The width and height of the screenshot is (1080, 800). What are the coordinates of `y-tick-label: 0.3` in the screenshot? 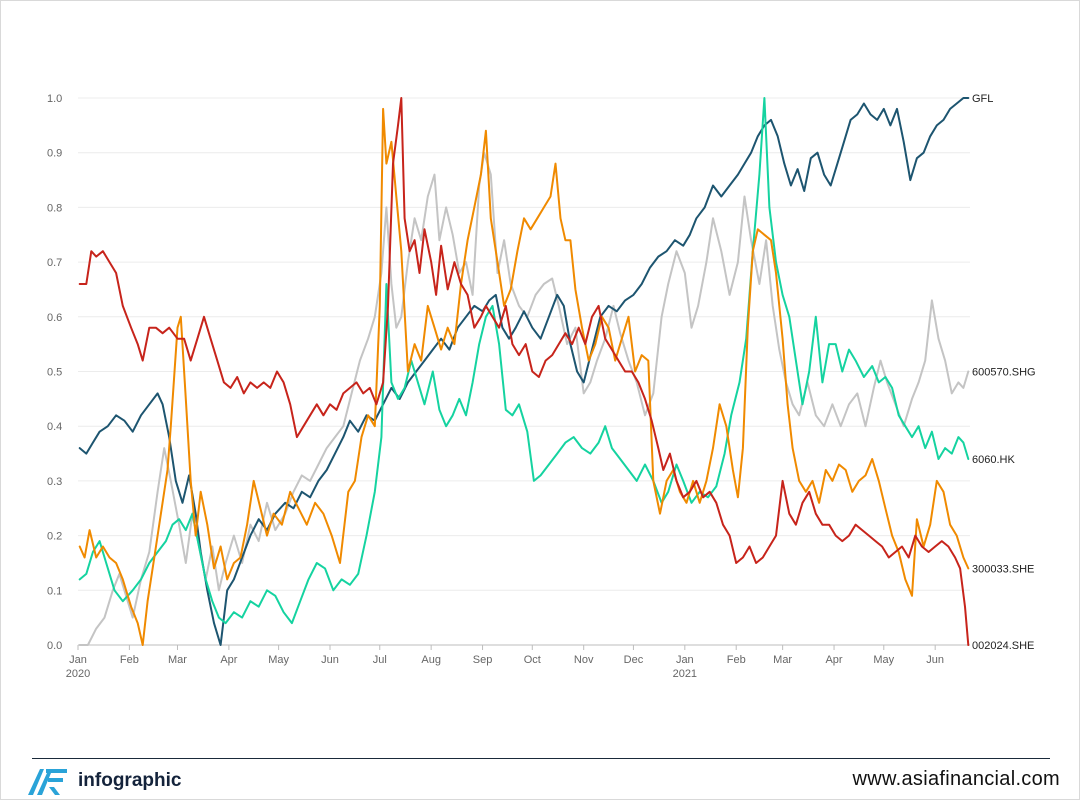 It's located at (54, 482).